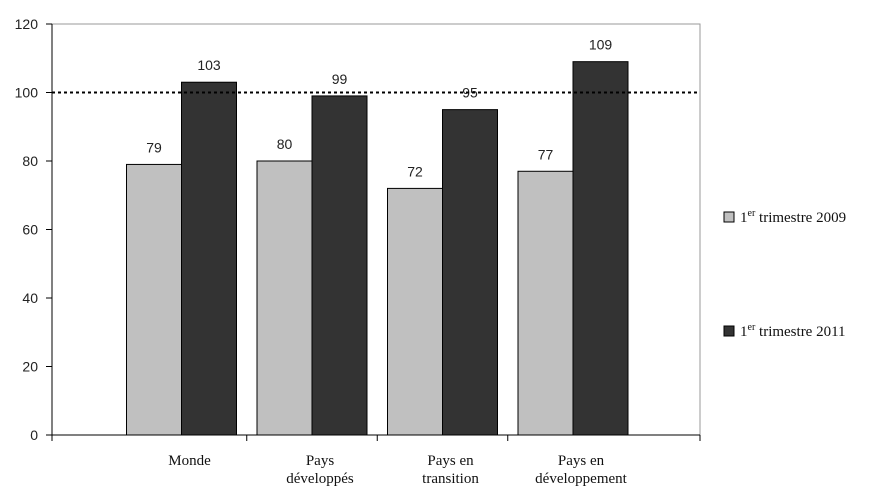 The height and width of the screenshot is (489, 874). I want to click on category-label: Pays en développement, so click(581, 470).